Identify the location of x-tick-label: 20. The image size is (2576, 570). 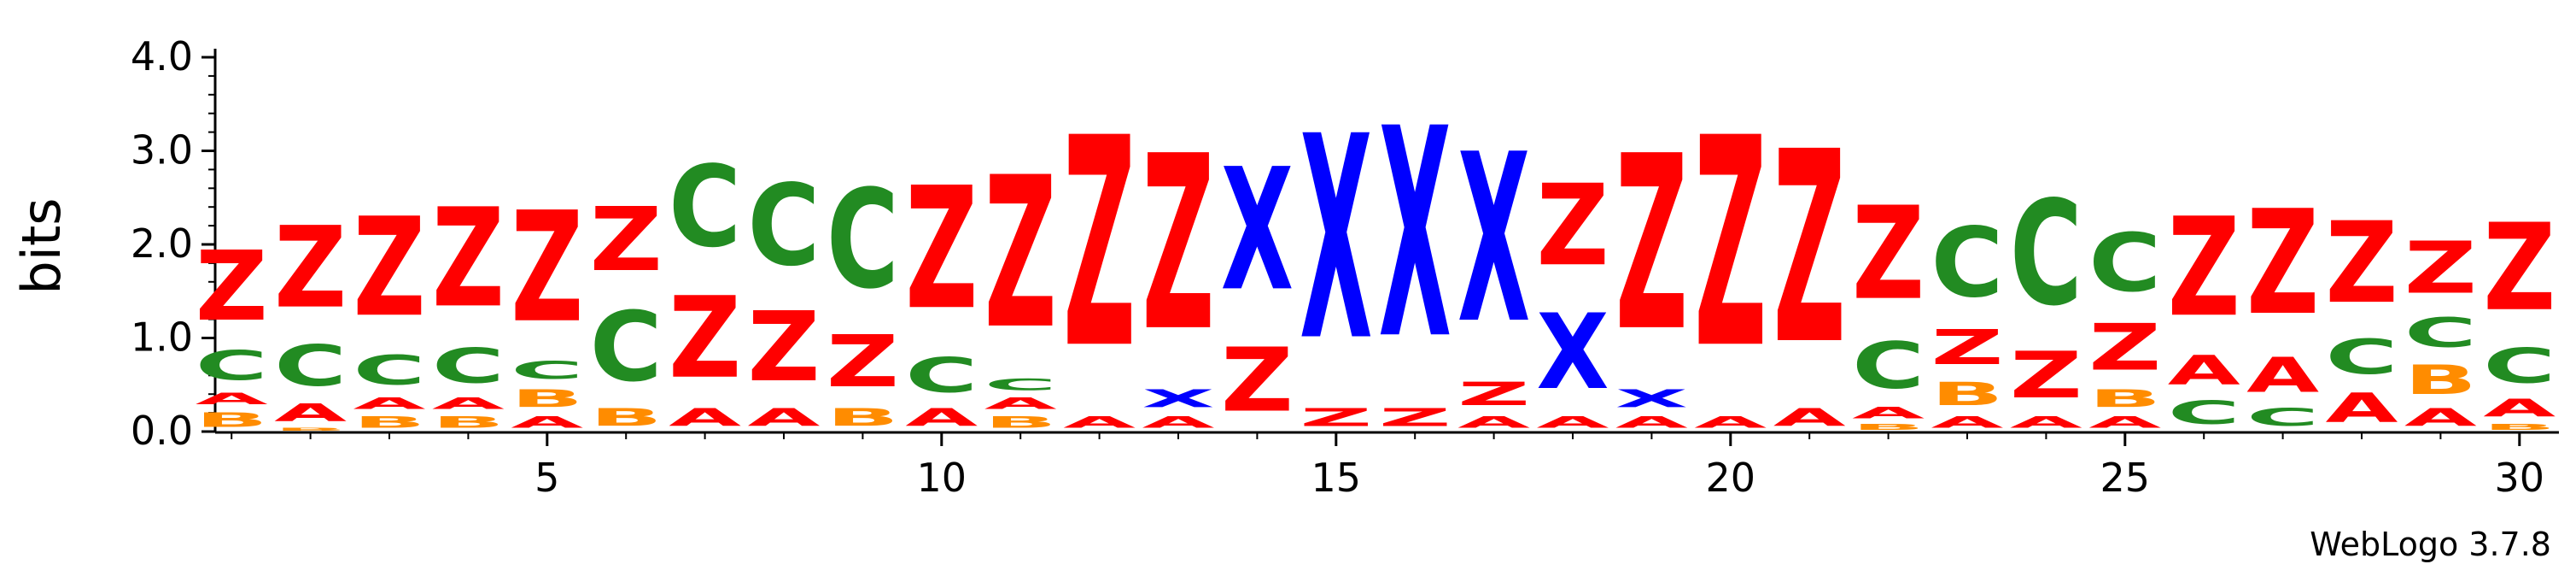
(1731, 478).